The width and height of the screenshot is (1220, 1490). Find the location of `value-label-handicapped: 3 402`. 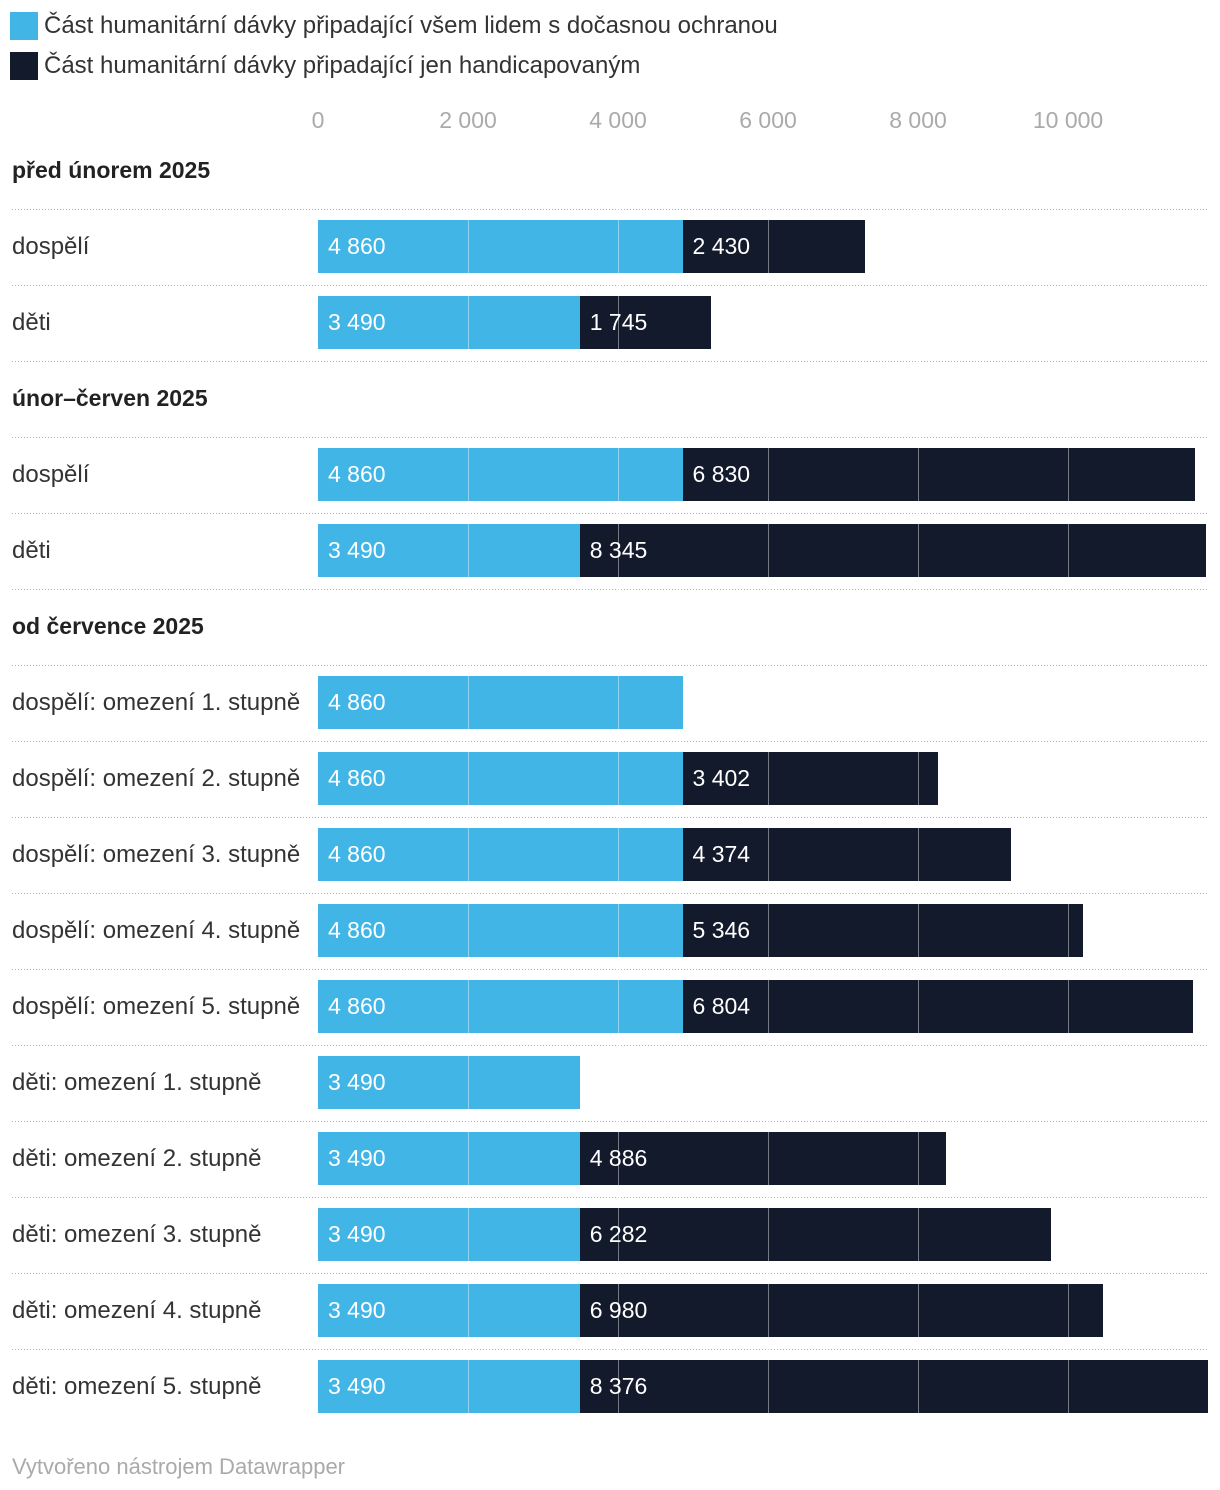

value-label-handicapped: 3 402 is located at coordinates (721, 778).